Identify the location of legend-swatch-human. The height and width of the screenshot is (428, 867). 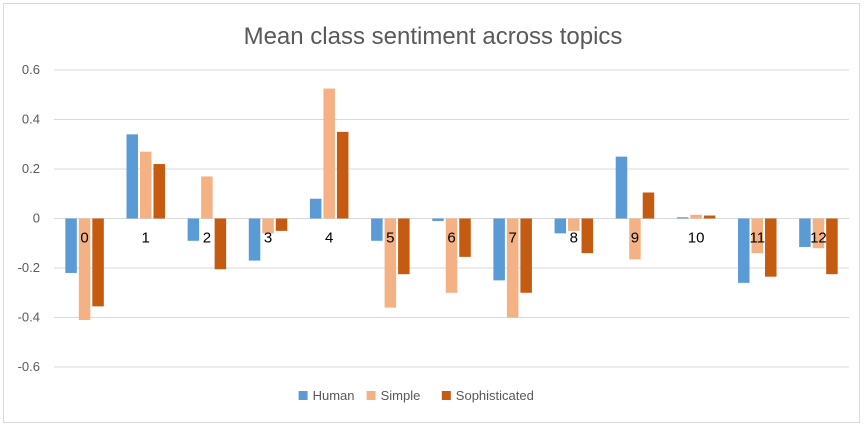
(303, 395).